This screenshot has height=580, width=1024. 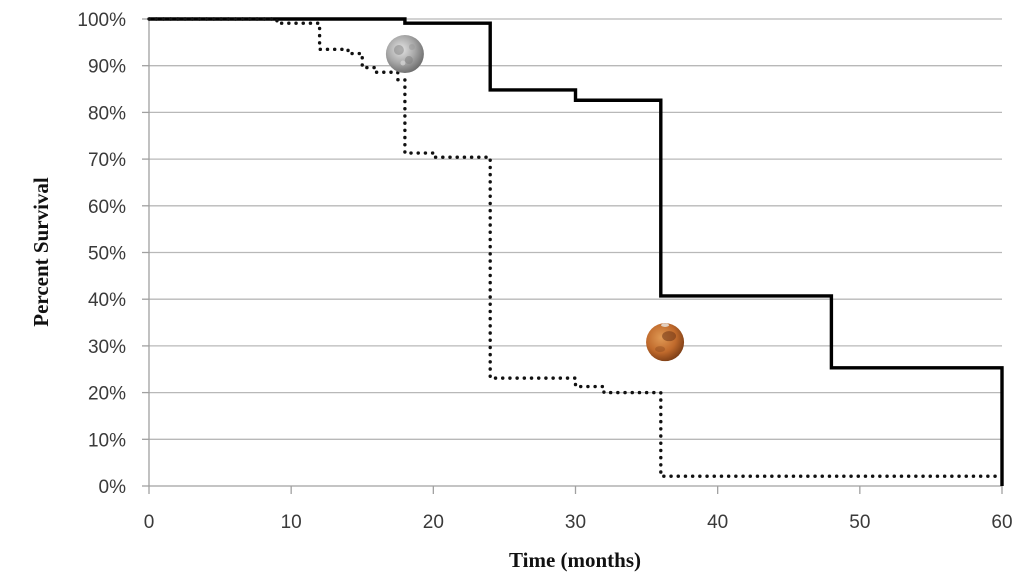 I want to click on moon-icon, so click(x=404, y=54).